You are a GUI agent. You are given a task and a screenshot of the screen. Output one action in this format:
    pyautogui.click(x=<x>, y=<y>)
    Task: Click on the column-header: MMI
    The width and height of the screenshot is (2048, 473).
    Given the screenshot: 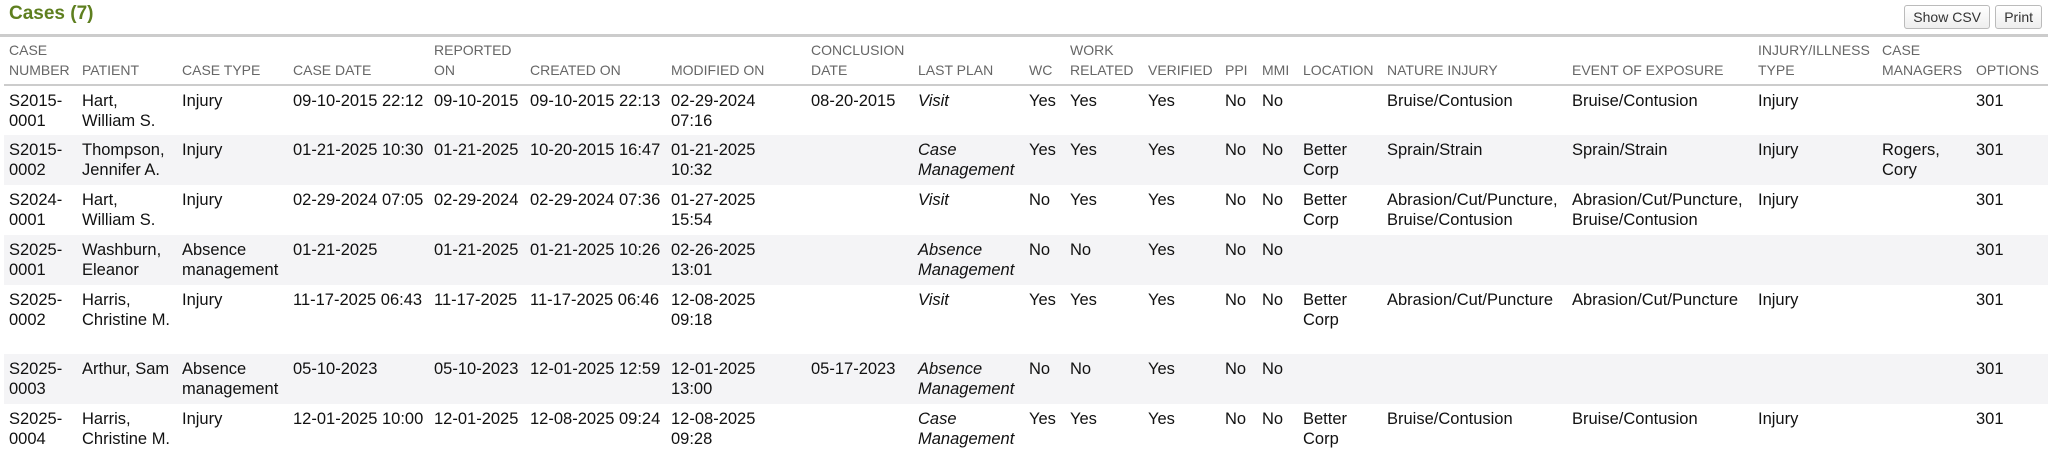 What is the action you would take?
    pyautogui.click(x=1277, y=61)
    